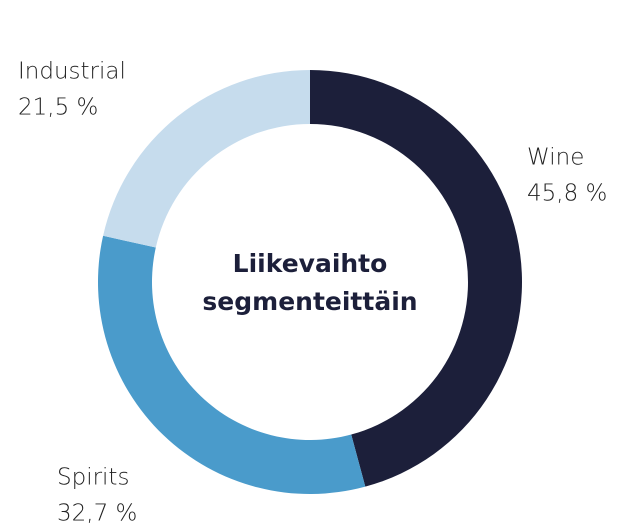 This screenshot has height=524, width=618. What do you see at coordinates (206, 159) in the screenshot?
I see `donut-segment` at bounding box center [206, 159].